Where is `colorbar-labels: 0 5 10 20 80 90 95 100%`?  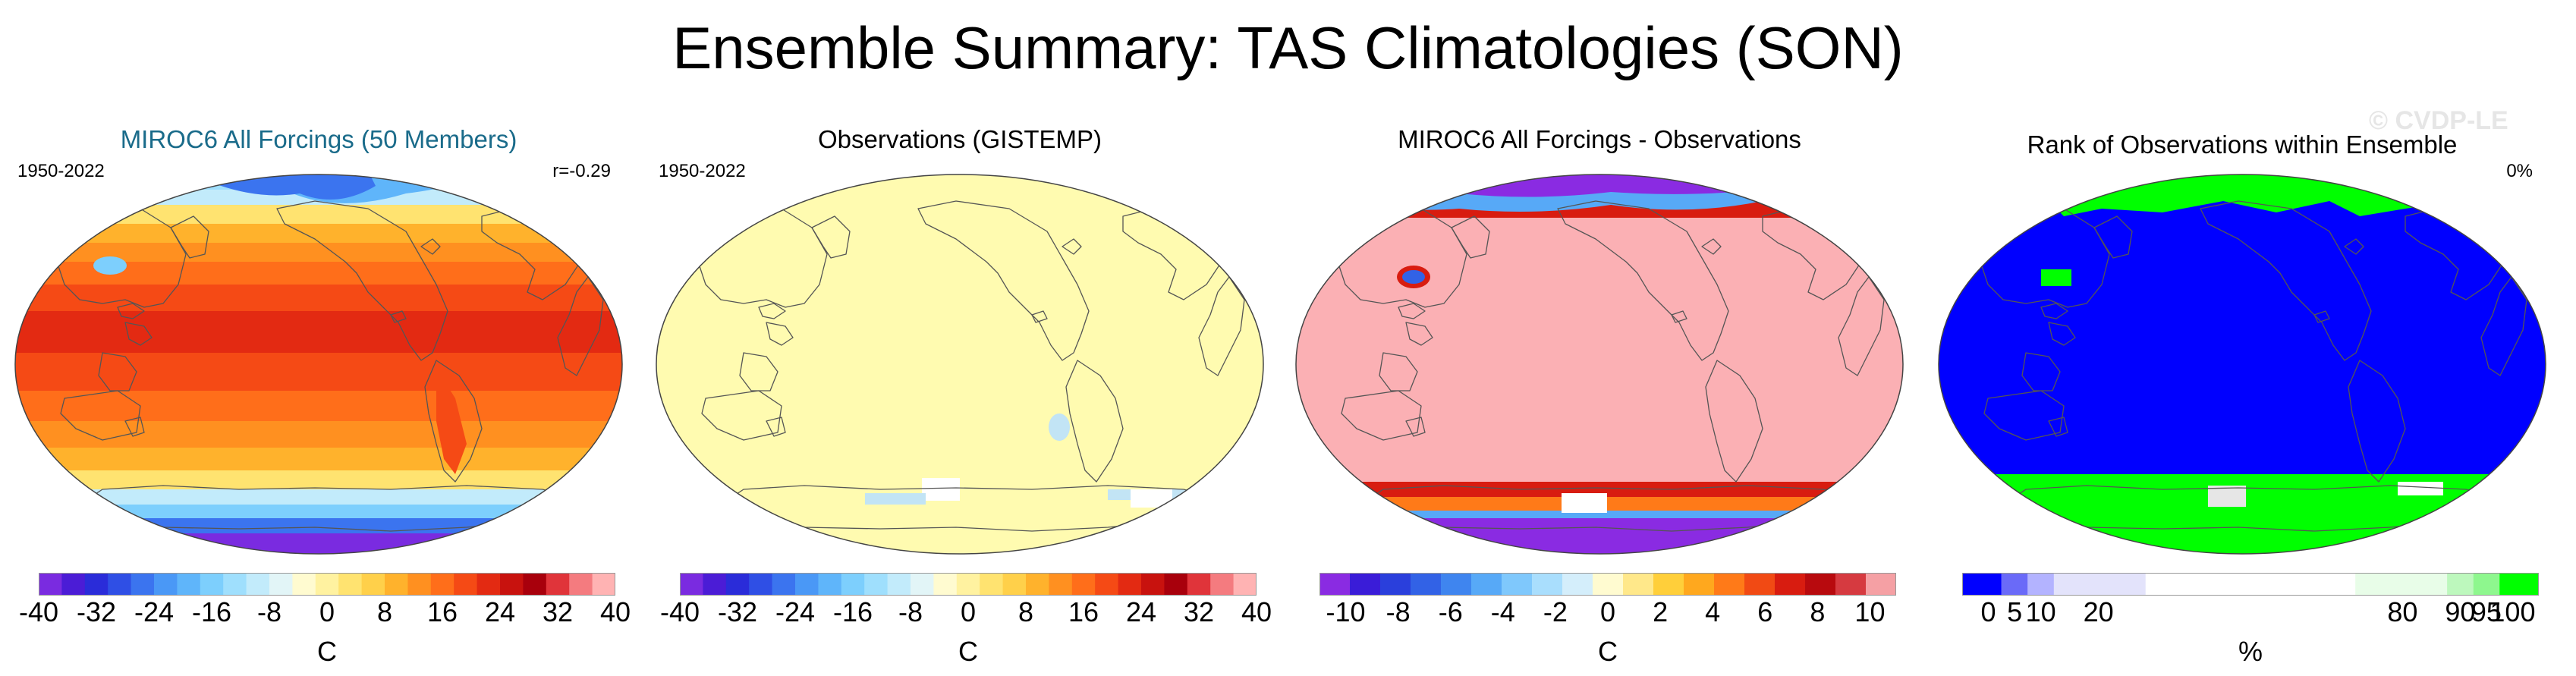
colorbar-labels: 0 5 10 20 80 90 95 100% is located at coordinates (2250, 631).